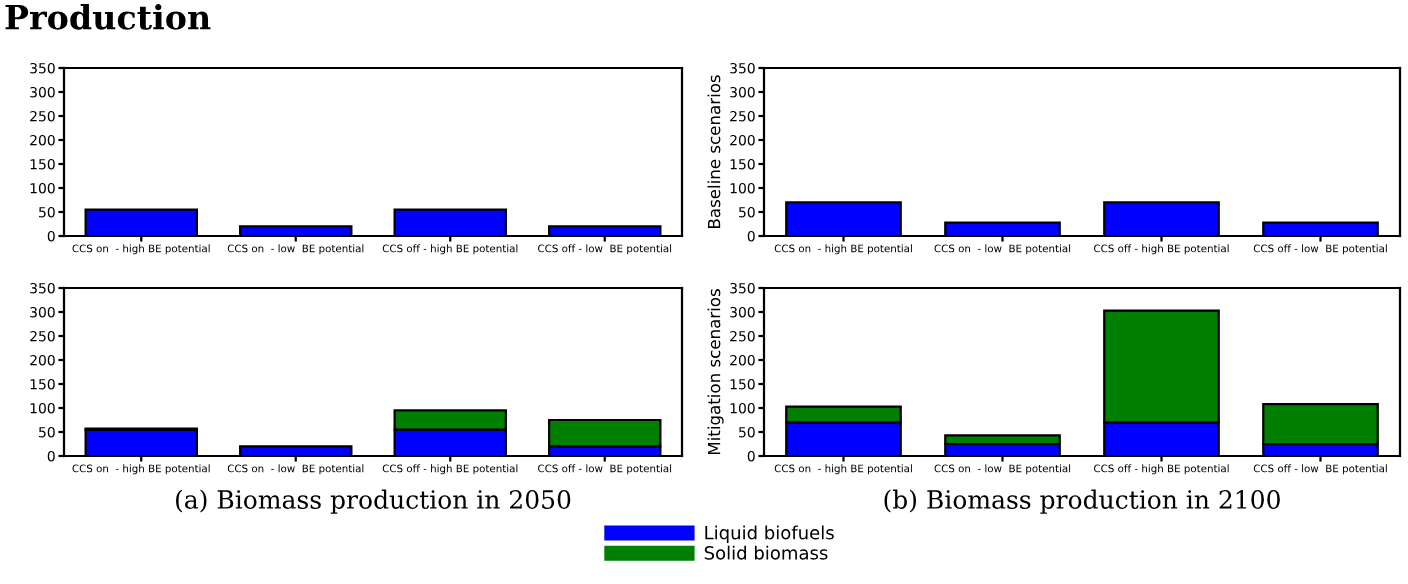 The image size is (1408, 584). I want to click on legend-label: Solid biomass, so click(766, 552).